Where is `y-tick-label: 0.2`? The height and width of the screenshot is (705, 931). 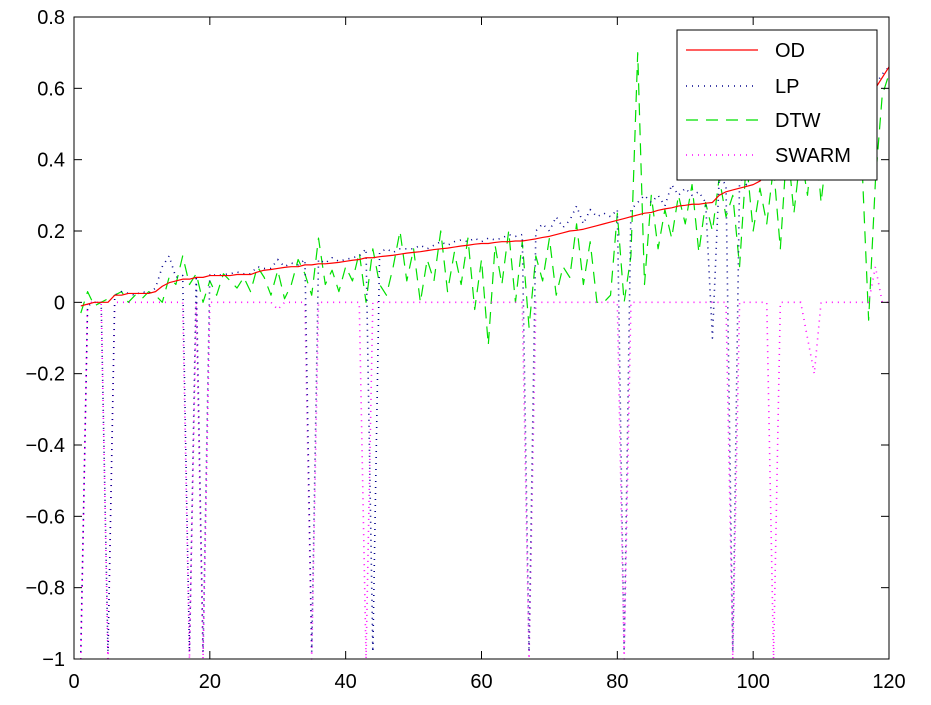 y-tick-label: 0.2 is located at coordinates (51, 232).